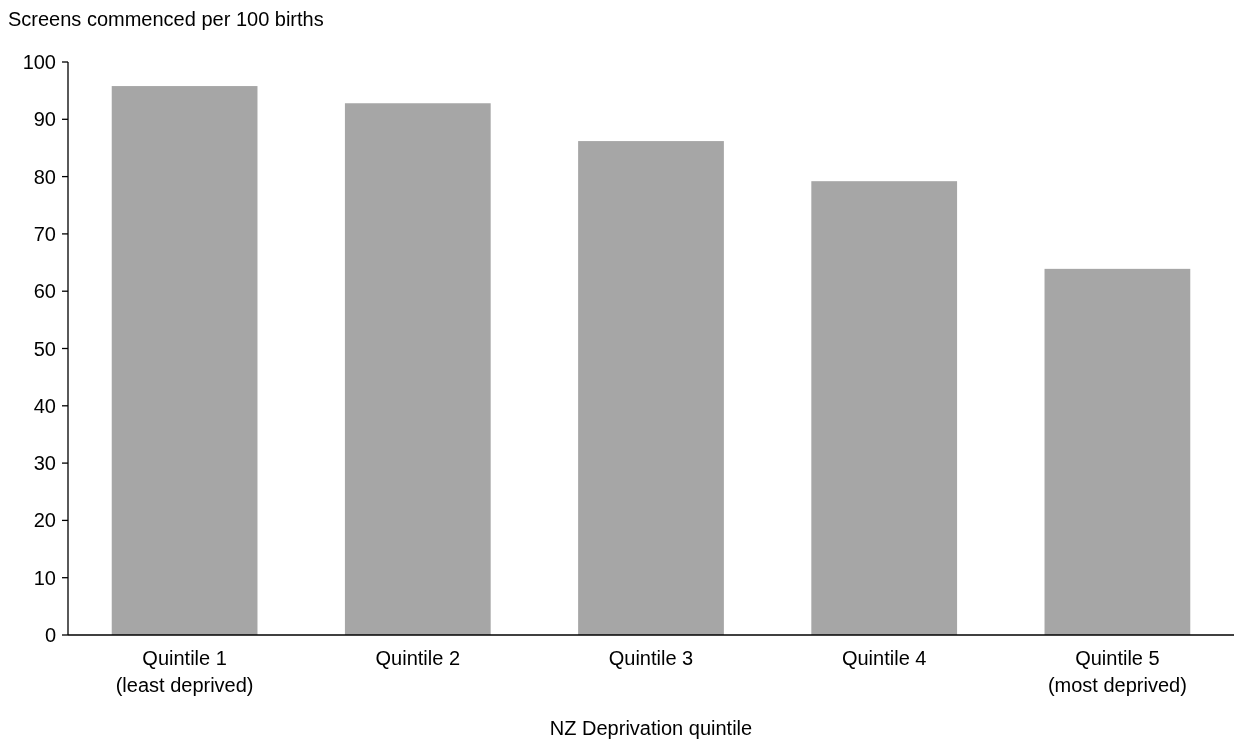 This screenshot has width=1234, height=751. I want to click on y-tick-label: 60, so click(44, 291).